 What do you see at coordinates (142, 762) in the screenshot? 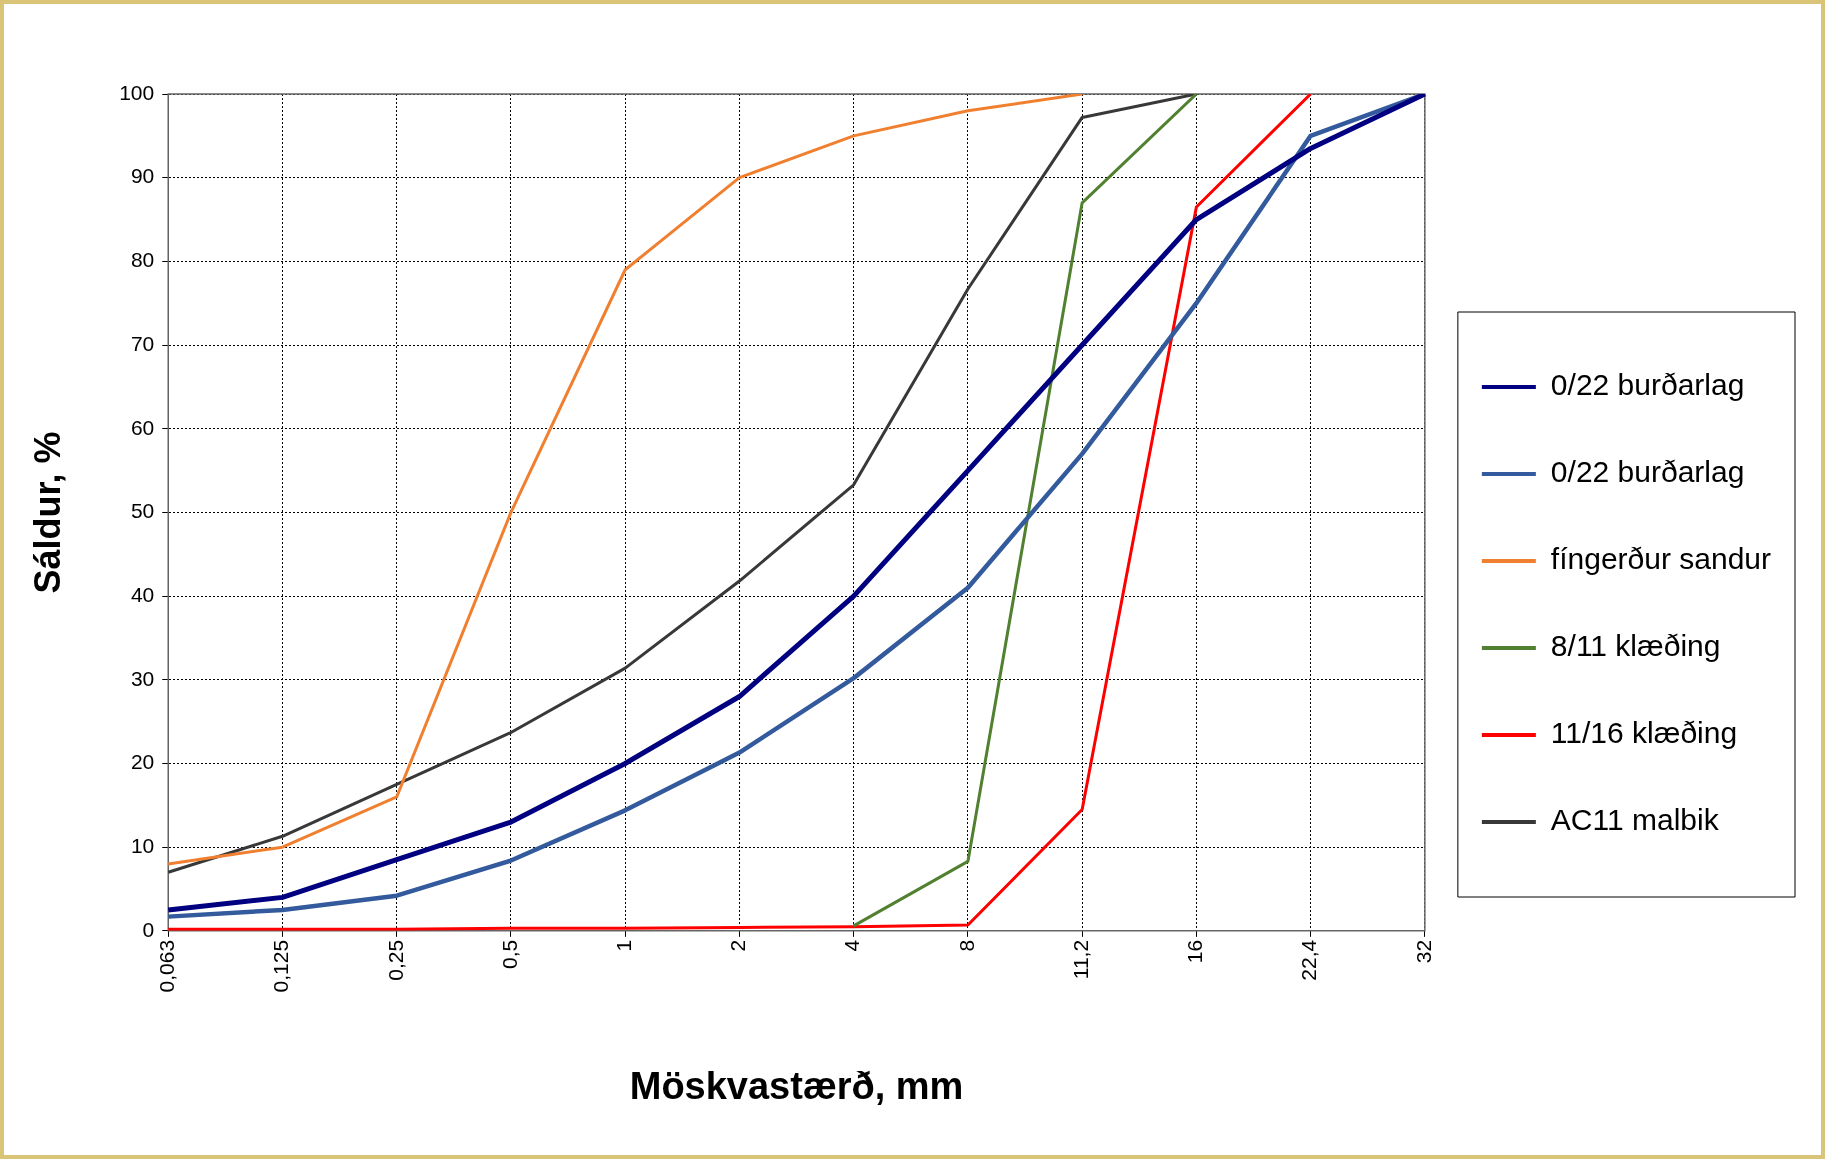
I see `y-tick-label: 20` at bounding box center [142, 762].